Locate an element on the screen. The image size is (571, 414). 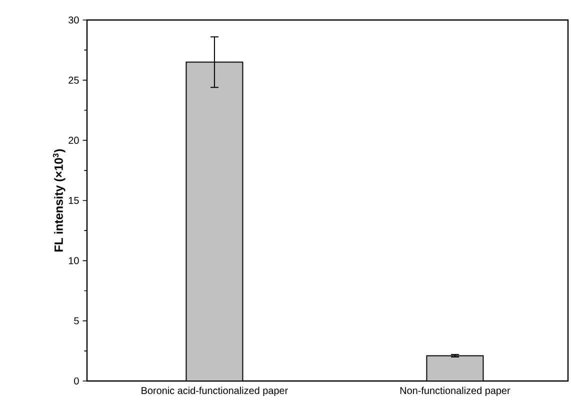
y-tick-label: 5 is located at coordinates (76, 320).